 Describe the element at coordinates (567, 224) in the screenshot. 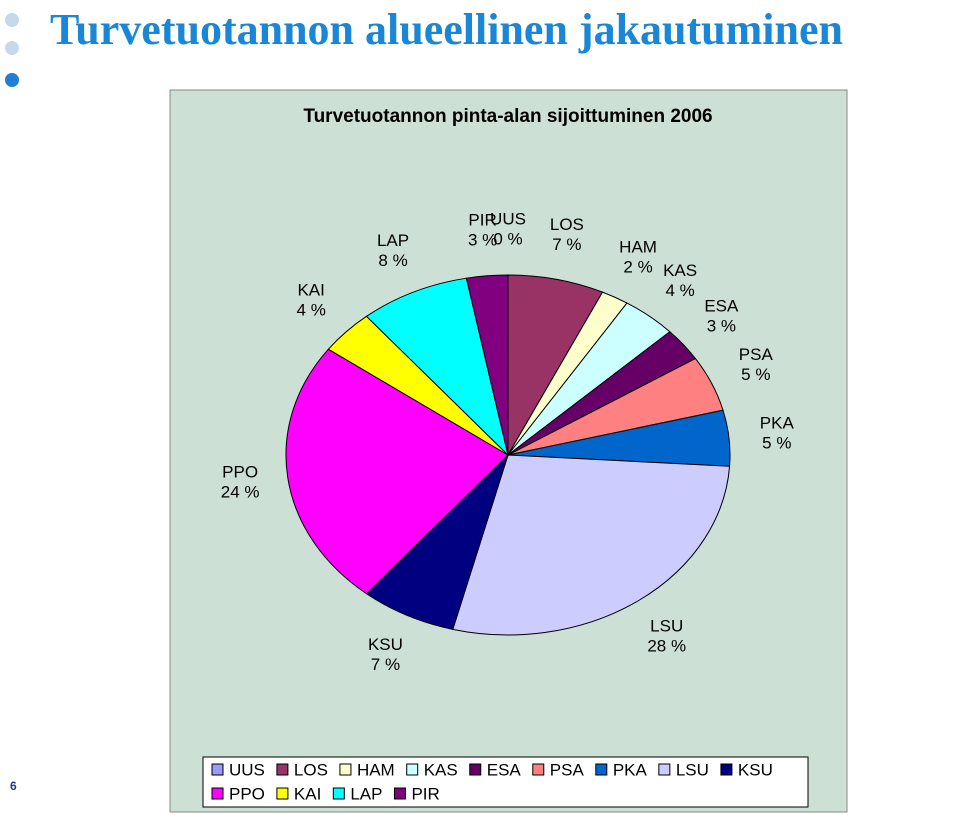

I see `slice-category-label: LOS` at that location.